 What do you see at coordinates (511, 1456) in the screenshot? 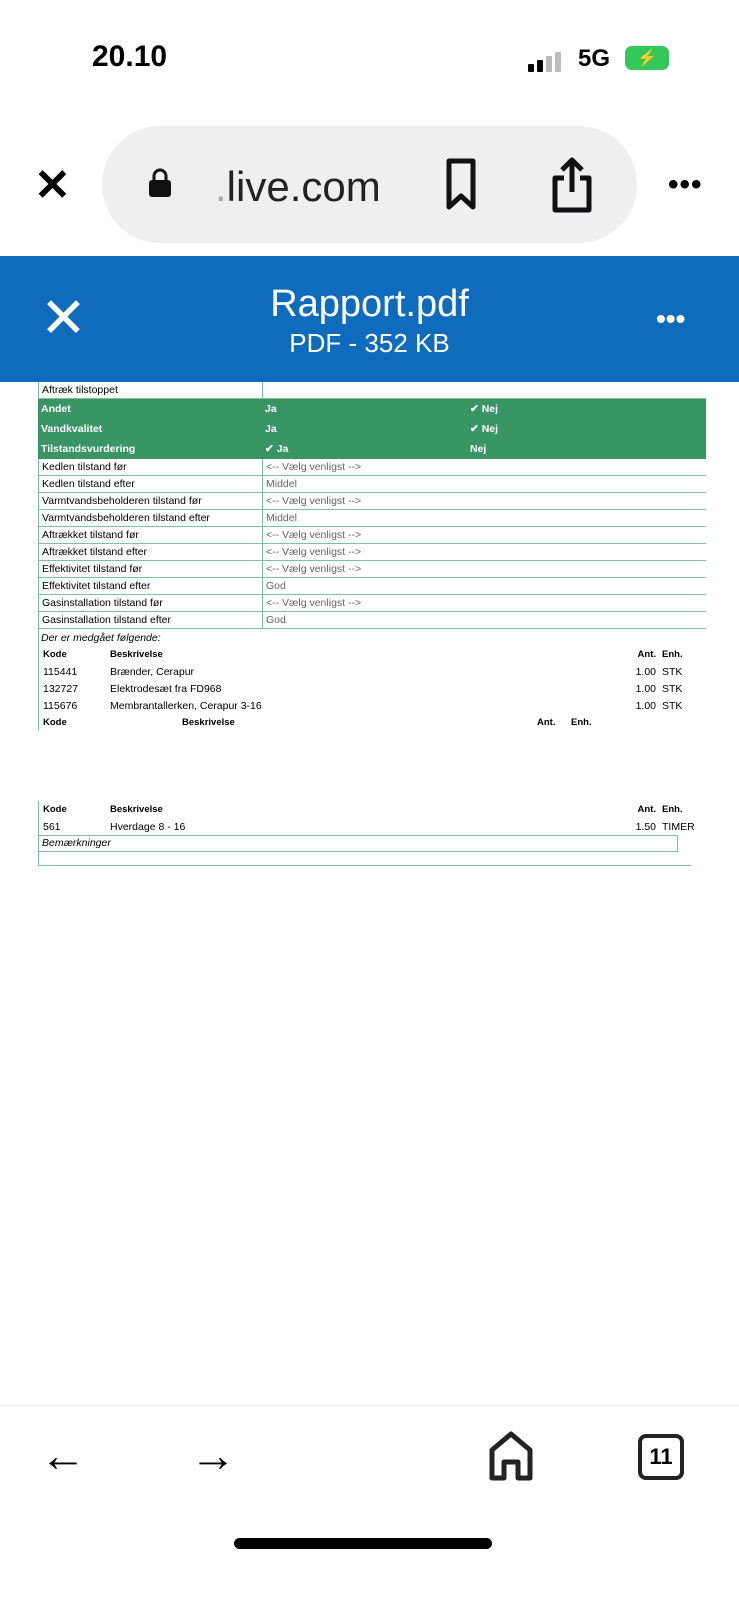
I see `home-icon` at bounding box center [511, 1456].